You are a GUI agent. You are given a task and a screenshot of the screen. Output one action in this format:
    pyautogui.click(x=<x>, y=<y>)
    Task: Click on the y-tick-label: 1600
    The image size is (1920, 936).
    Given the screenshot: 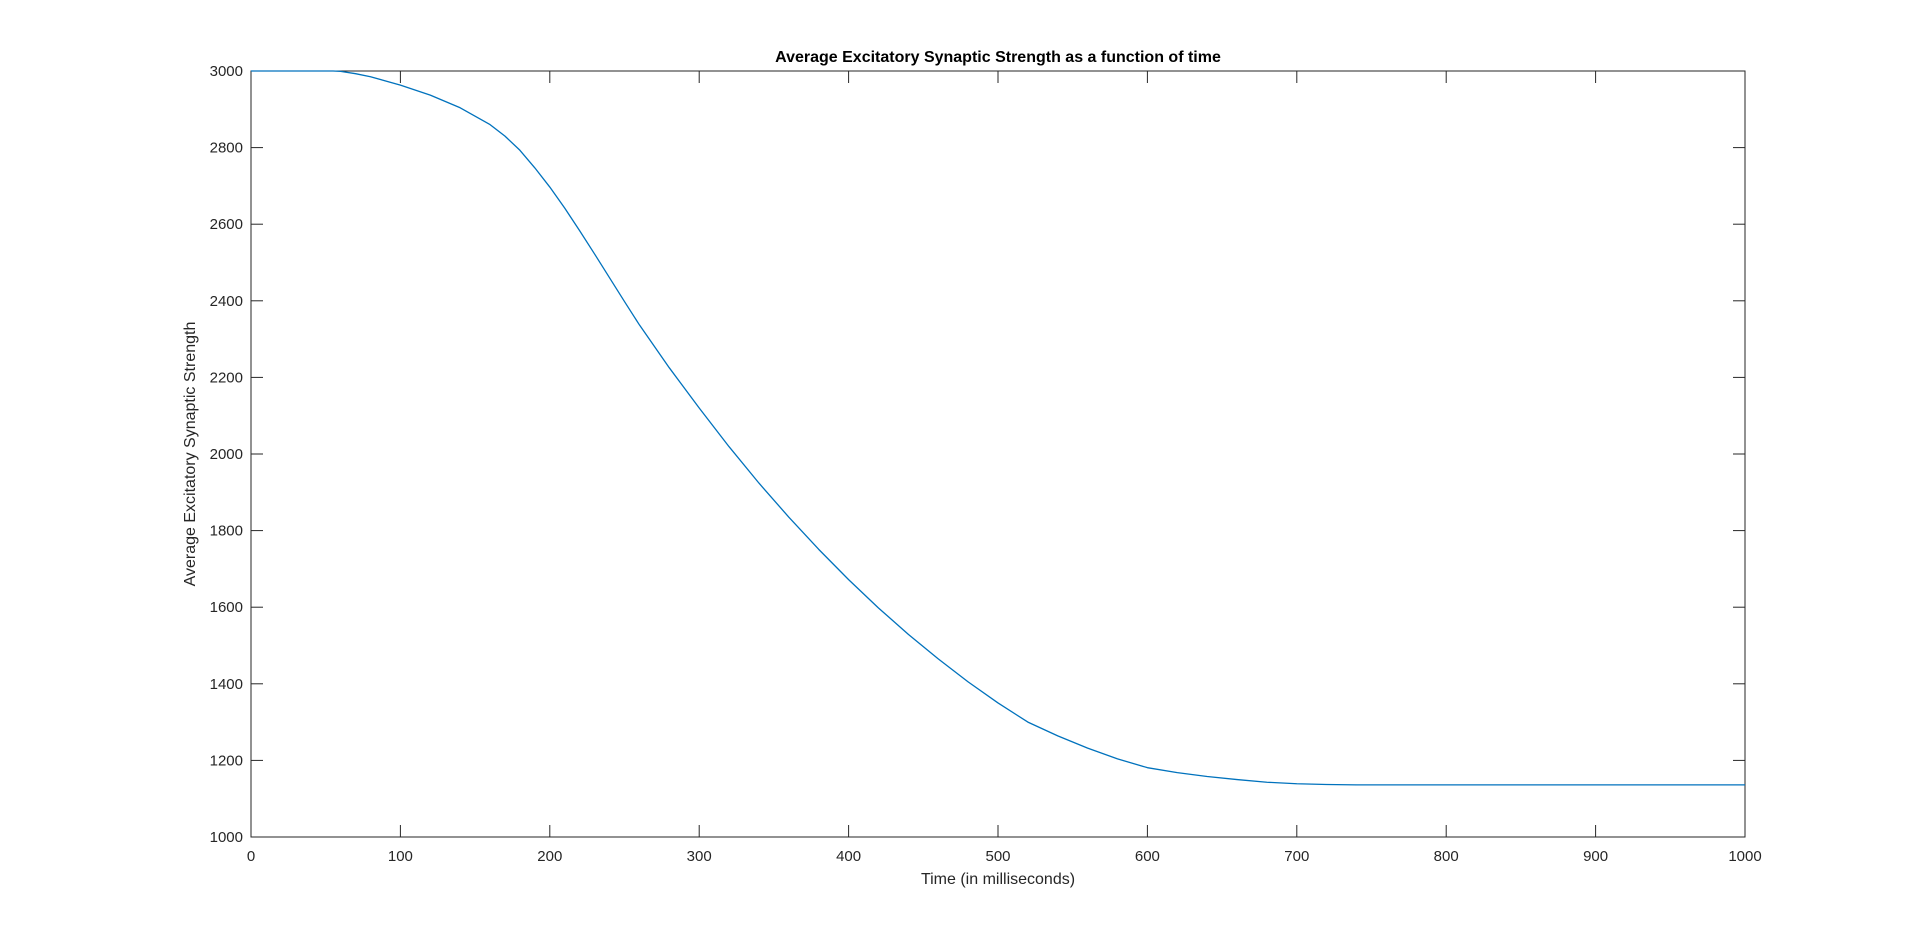 What is the action you would take?
    pyautogui.click(x=226, y=607)
    